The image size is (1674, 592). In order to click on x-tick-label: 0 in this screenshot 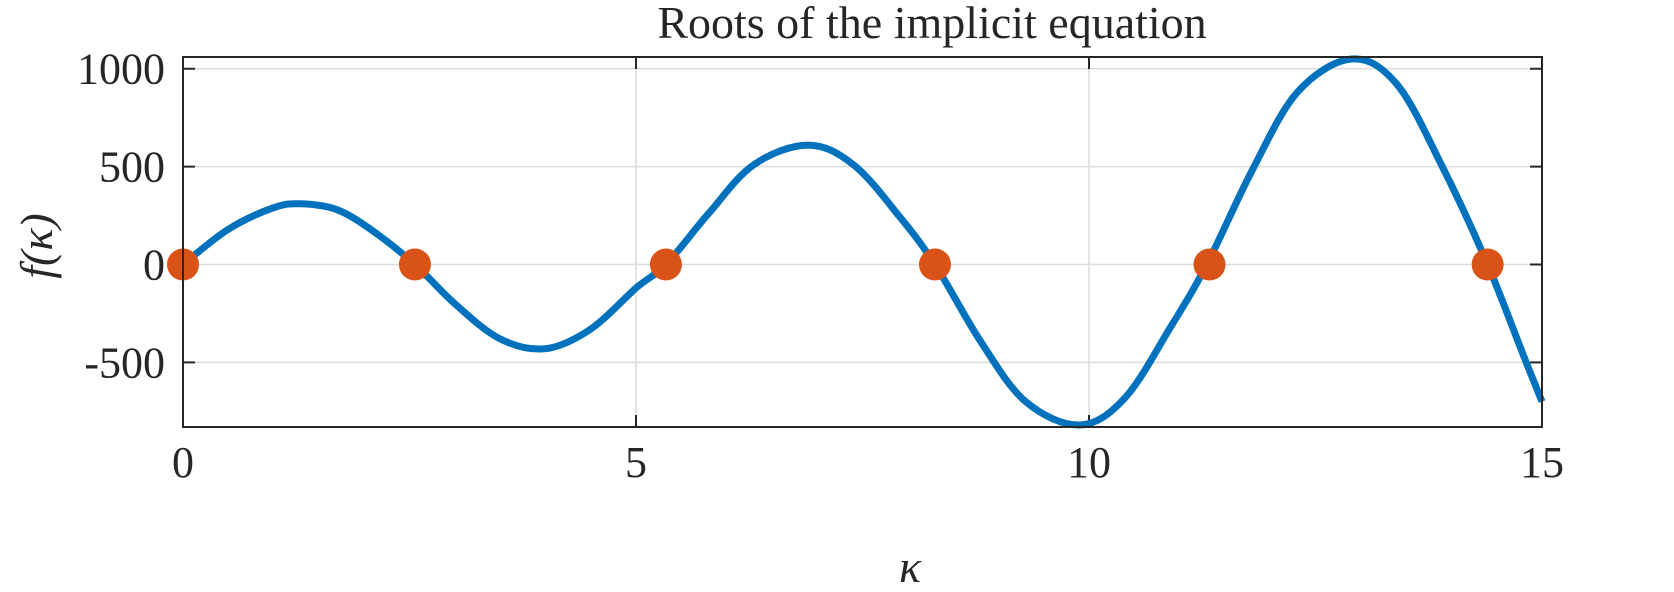, I will do `click(183, 462)`.